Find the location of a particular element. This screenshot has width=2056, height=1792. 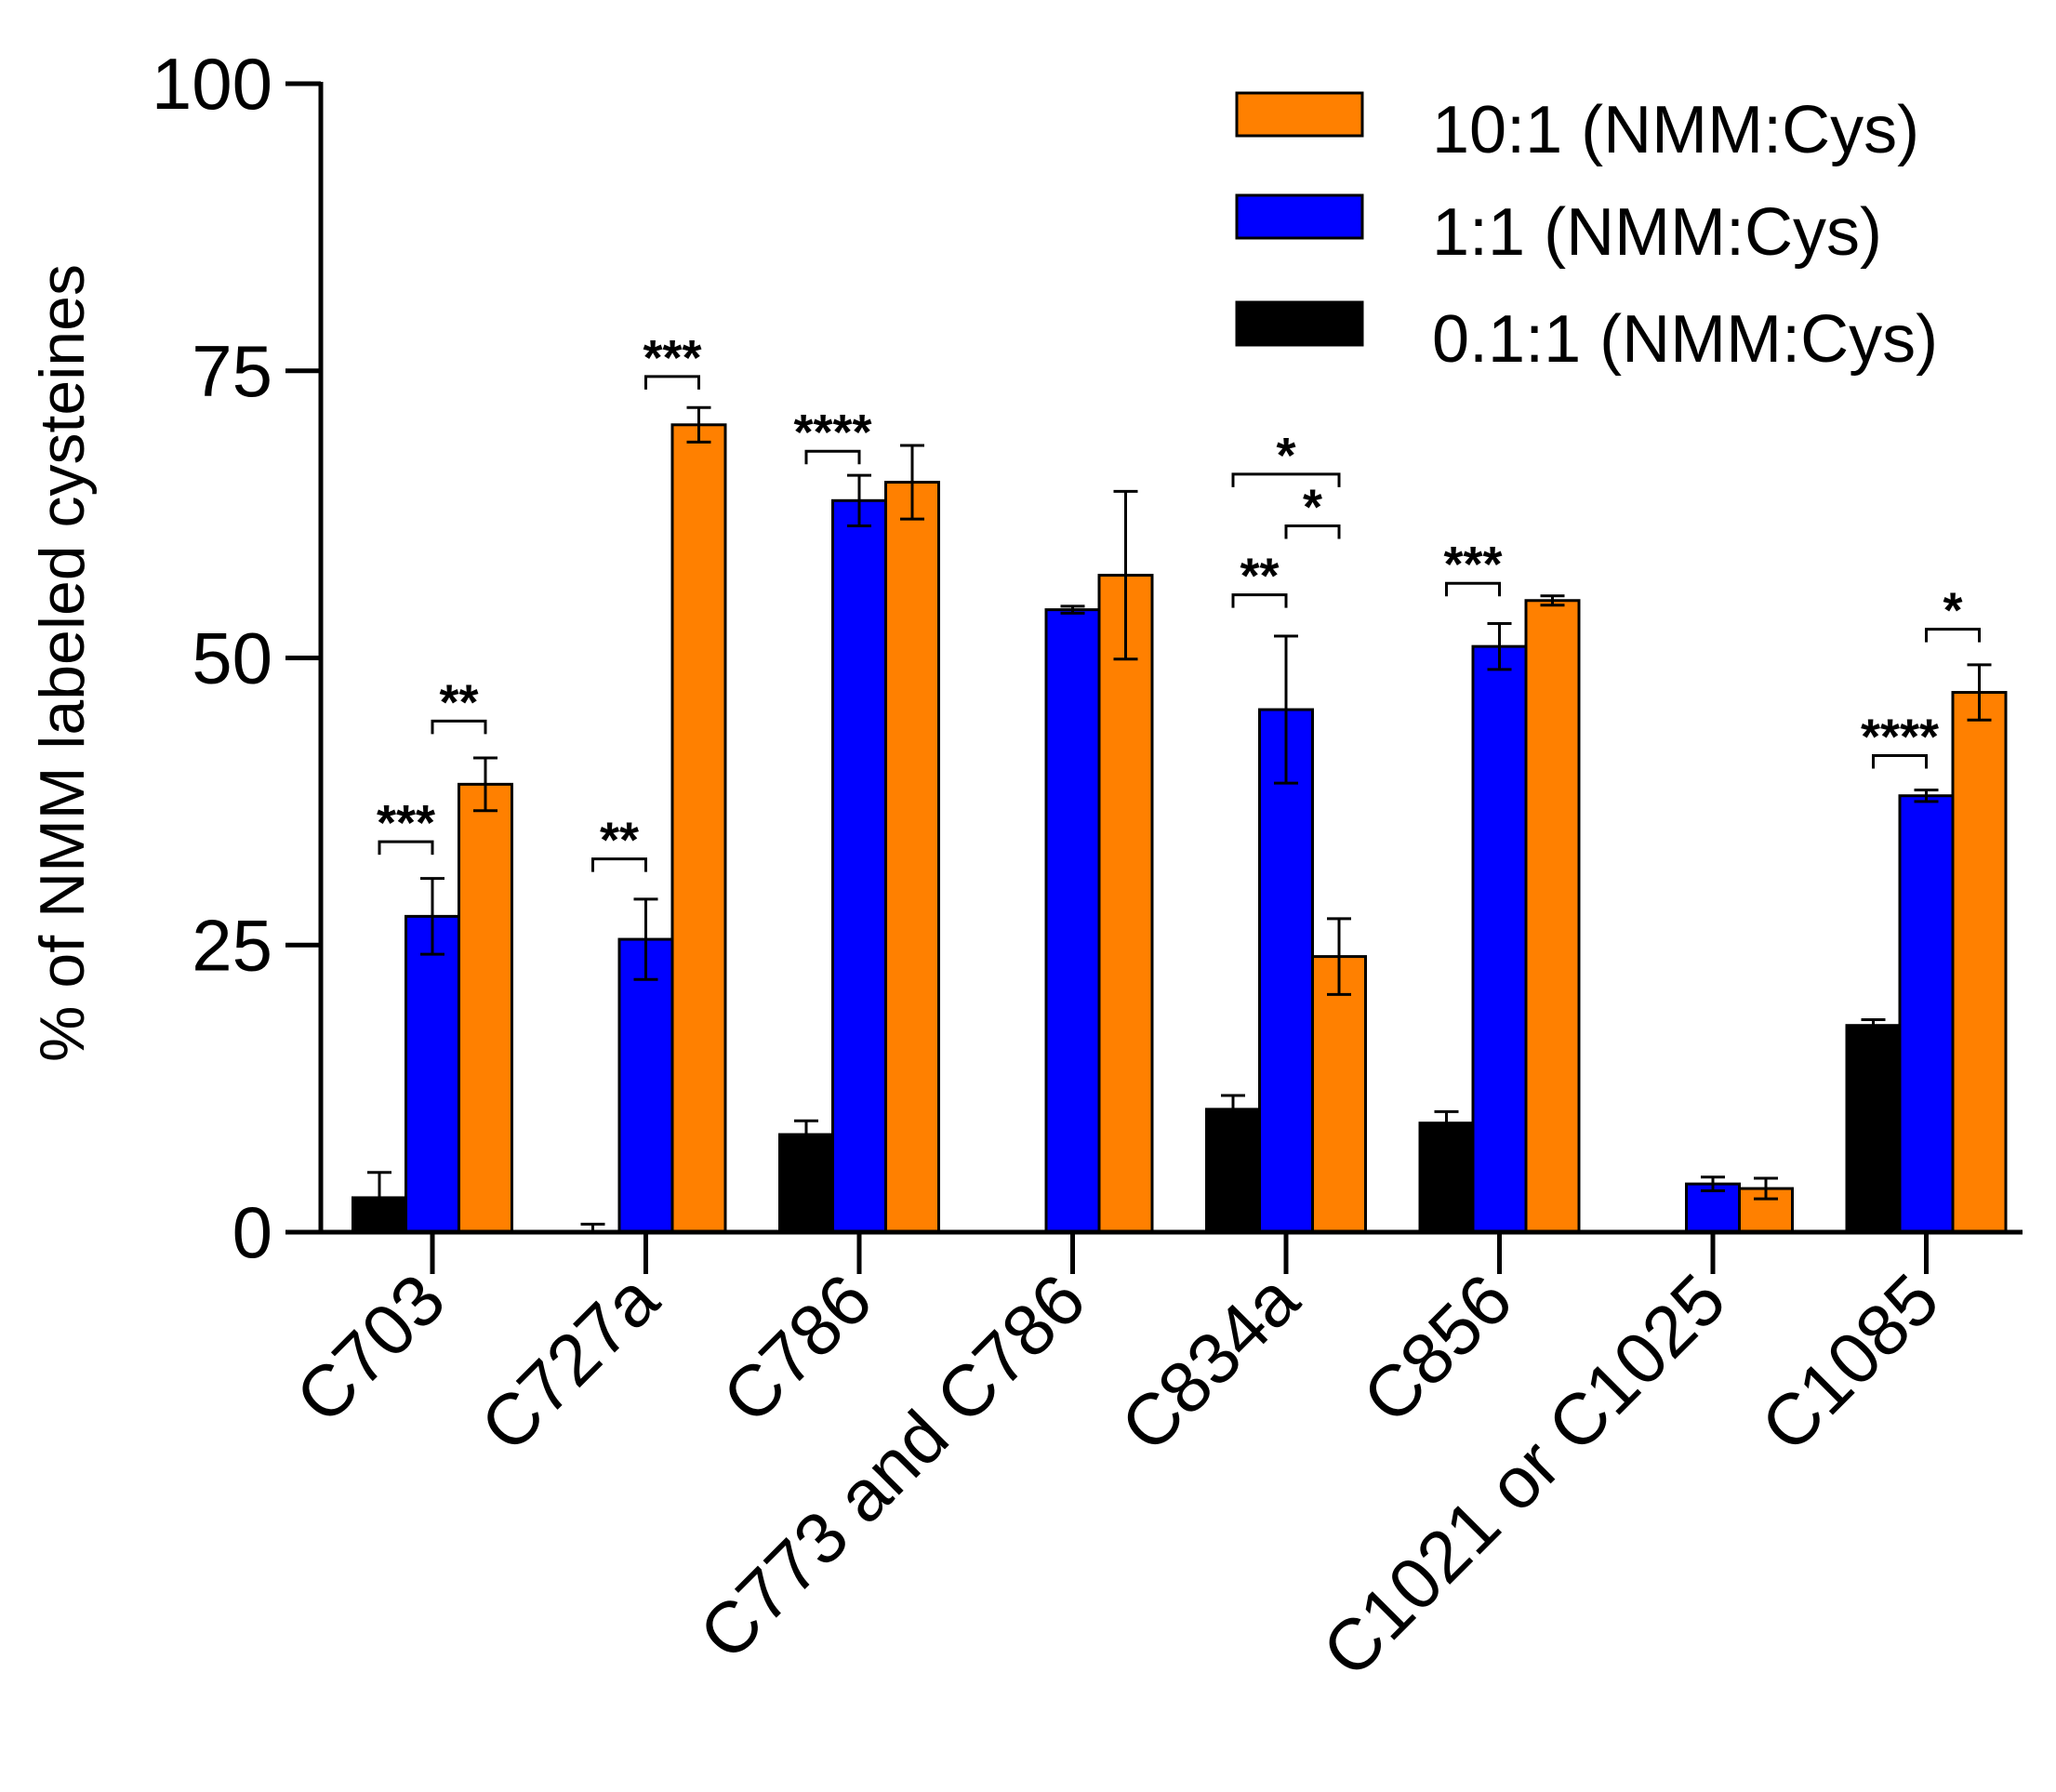

x-tick-label: C786 is located at coordinates (797, 1348).